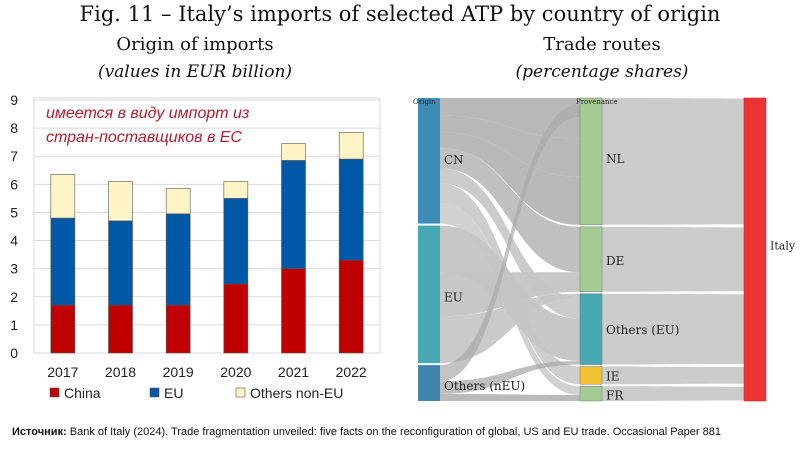  What do you see at coordinates (293, 372) in the screenshot?
I see `x-tick-label: 2021` at bounding box center [293, 372].